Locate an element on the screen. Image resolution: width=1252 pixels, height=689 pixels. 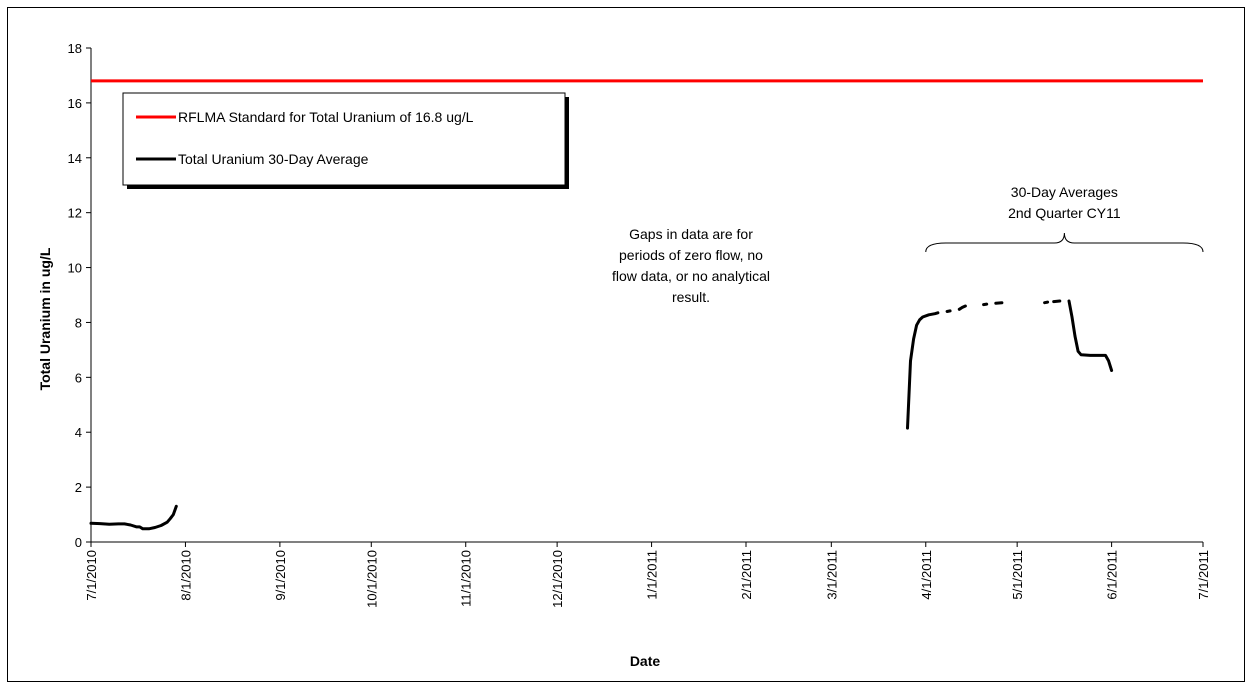
x-tick-label-2: 9/1/2010 is located at coordinates (280, 575).